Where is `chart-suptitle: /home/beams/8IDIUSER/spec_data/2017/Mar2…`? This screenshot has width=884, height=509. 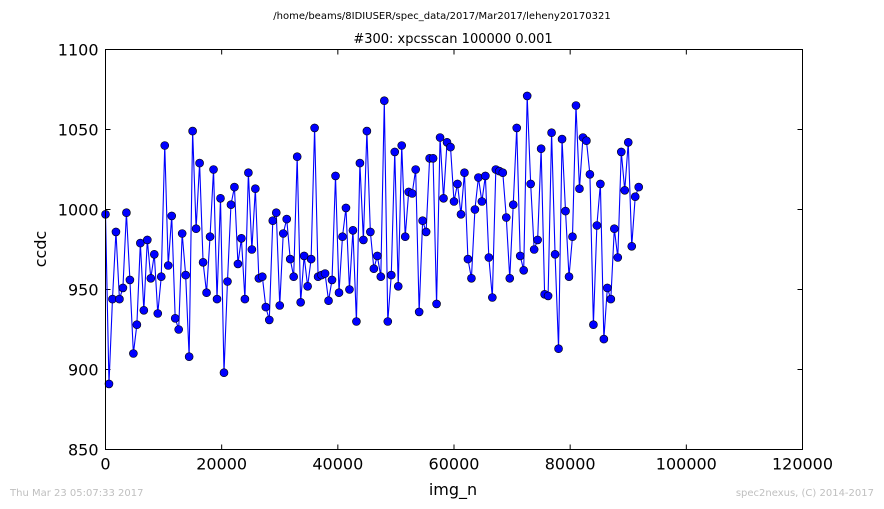 chart-suptitle: /home/beams/8IDIUSER/spec_data/2017/Mar2… is located at coordinates (441, 16).